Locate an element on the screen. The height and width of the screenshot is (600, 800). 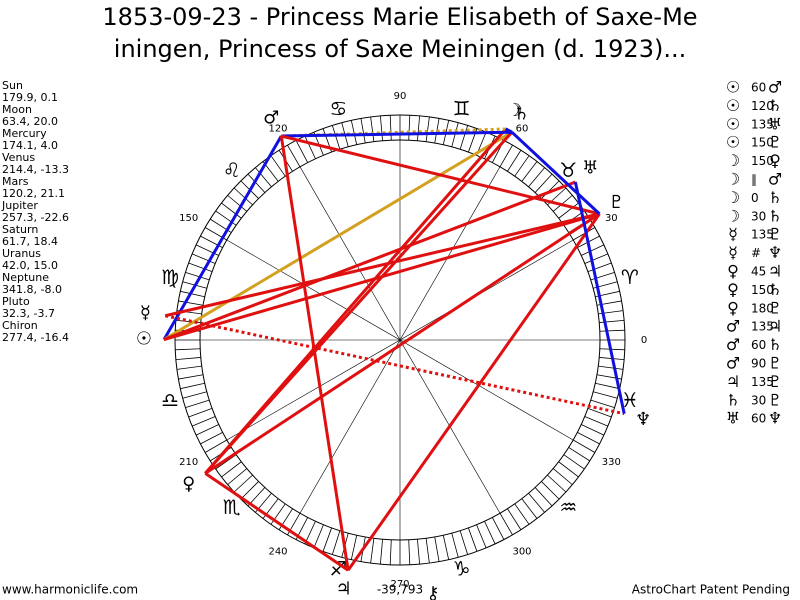
zodiac-glyph: ♋ is located at coordinates (338, 109).